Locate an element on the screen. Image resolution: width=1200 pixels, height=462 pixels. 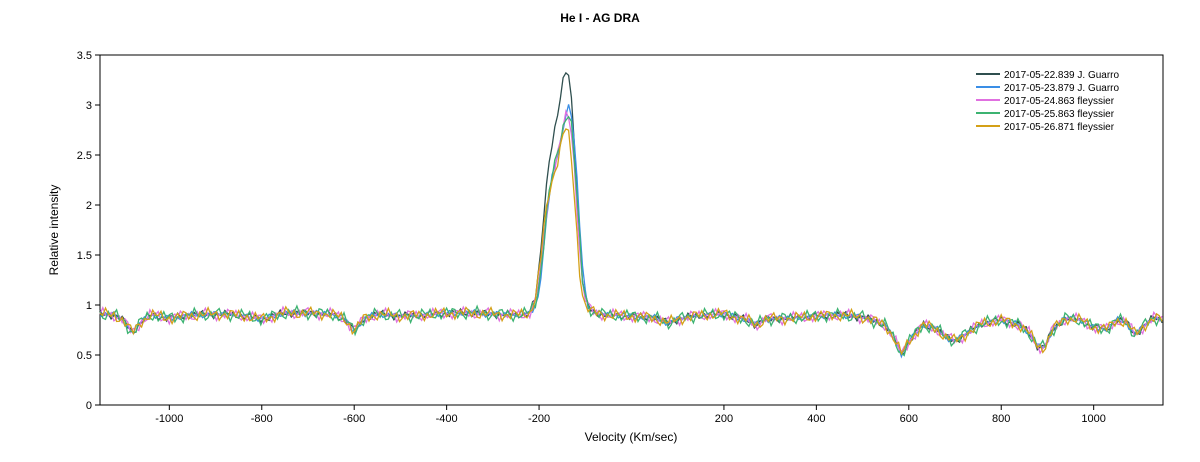
x-tick-label: -400 is located at coordinates (447, 419).